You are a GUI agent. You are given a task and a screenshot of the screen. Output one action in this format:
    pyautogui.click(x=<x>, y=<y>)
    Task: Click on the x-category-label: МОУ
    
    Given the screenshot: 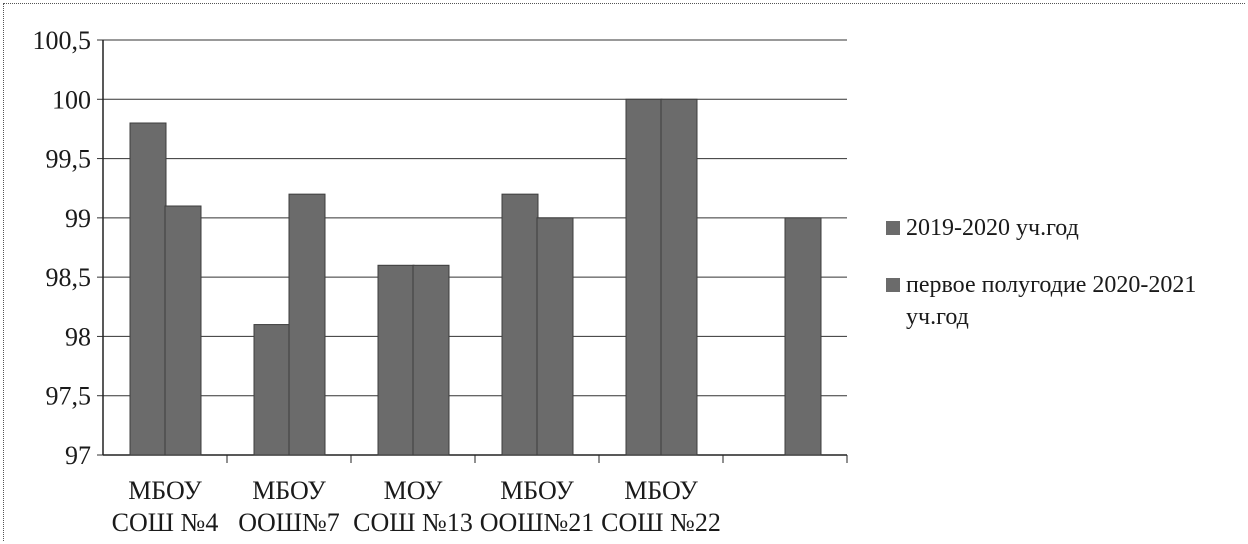 What is the action you would take?
    pyautogui.click(x=413, y=490)
    